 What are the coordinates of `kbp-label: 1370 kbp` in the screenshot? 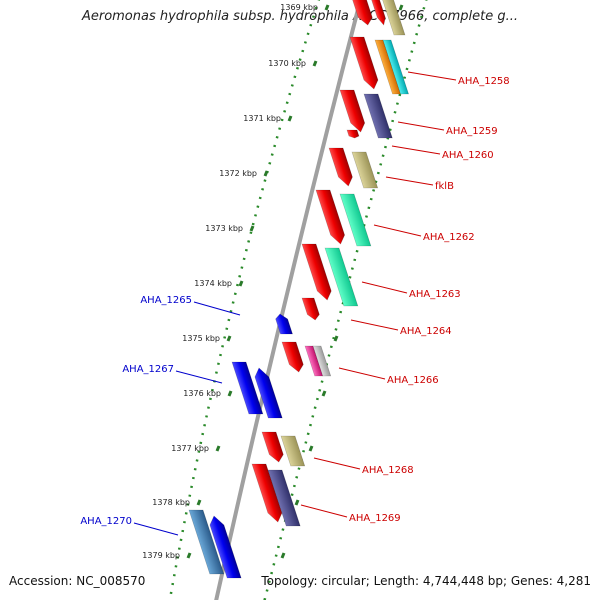 It's located at (287, 63).